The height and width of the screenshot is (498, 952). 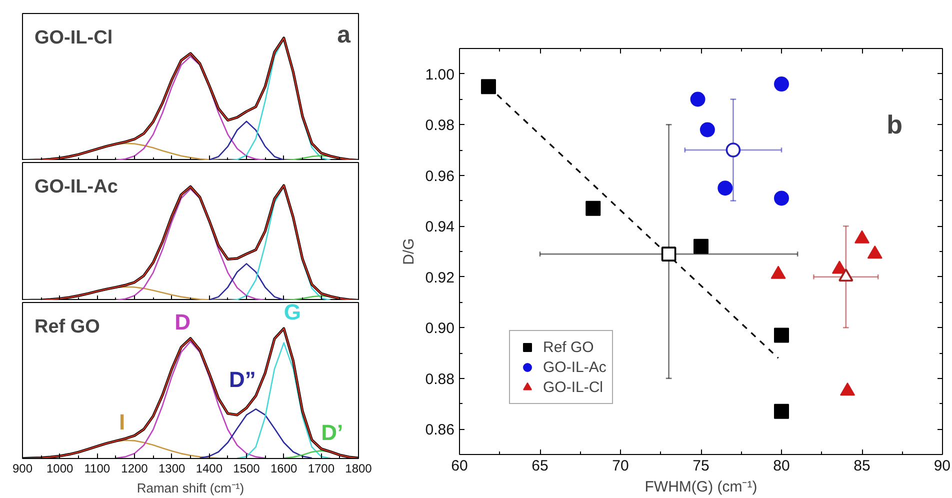 I want to click on series-label: I, so click(x=122, y=422).